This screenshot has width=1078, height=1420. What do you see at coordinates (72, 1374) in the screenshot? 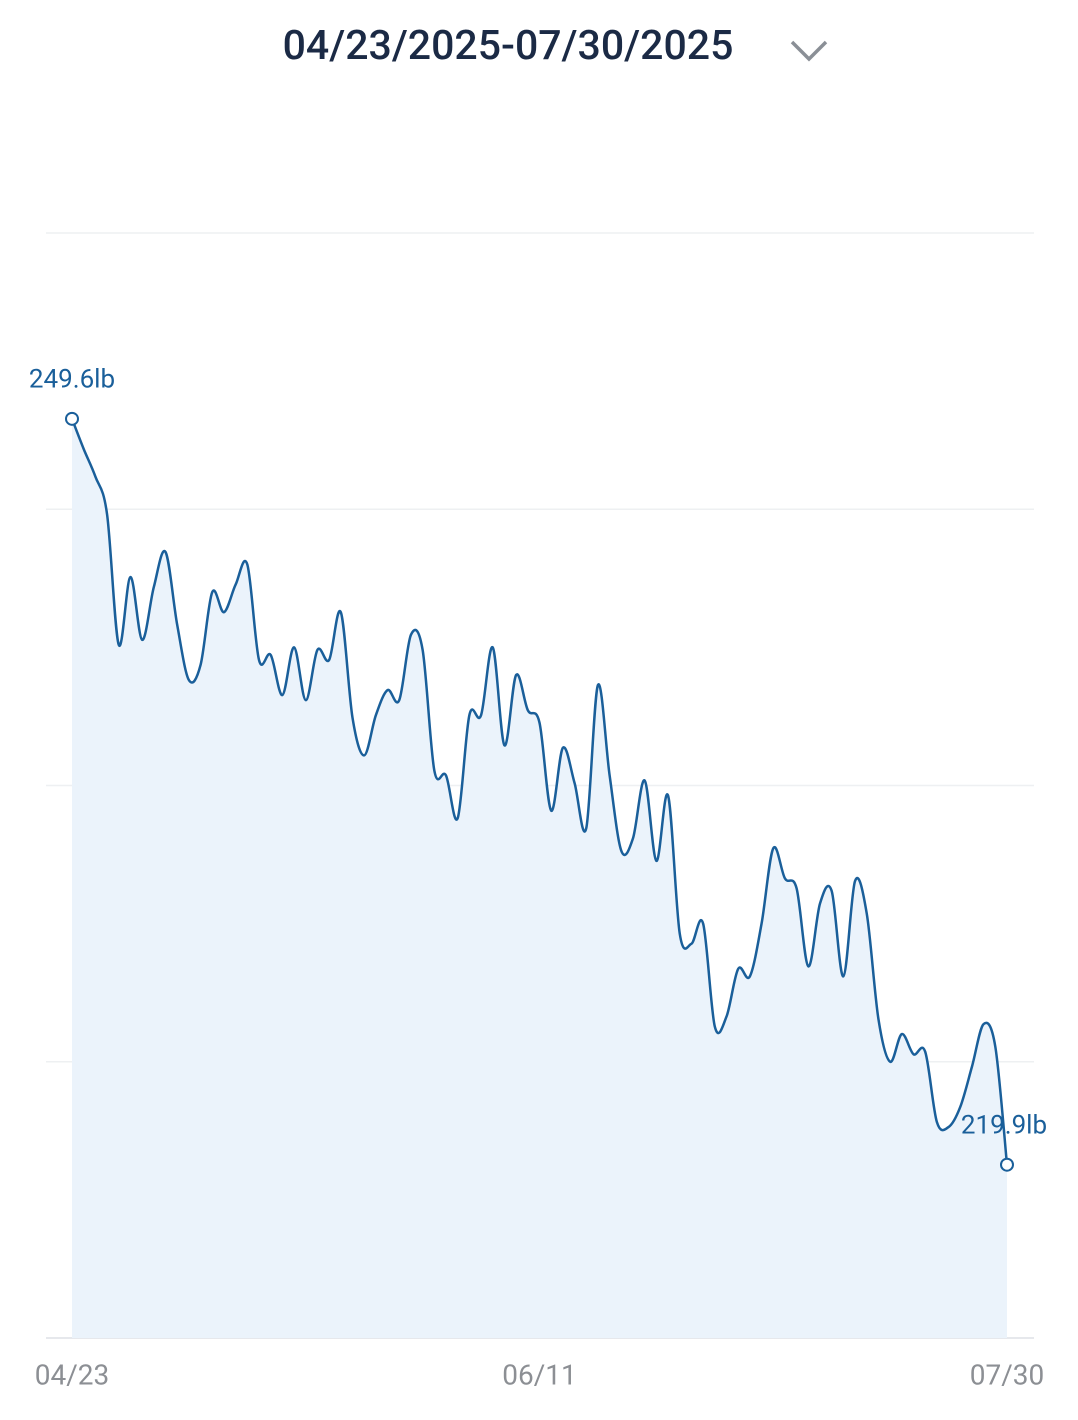
I see `x-tick-label: 04/23` at bounding box center [72, 1374].